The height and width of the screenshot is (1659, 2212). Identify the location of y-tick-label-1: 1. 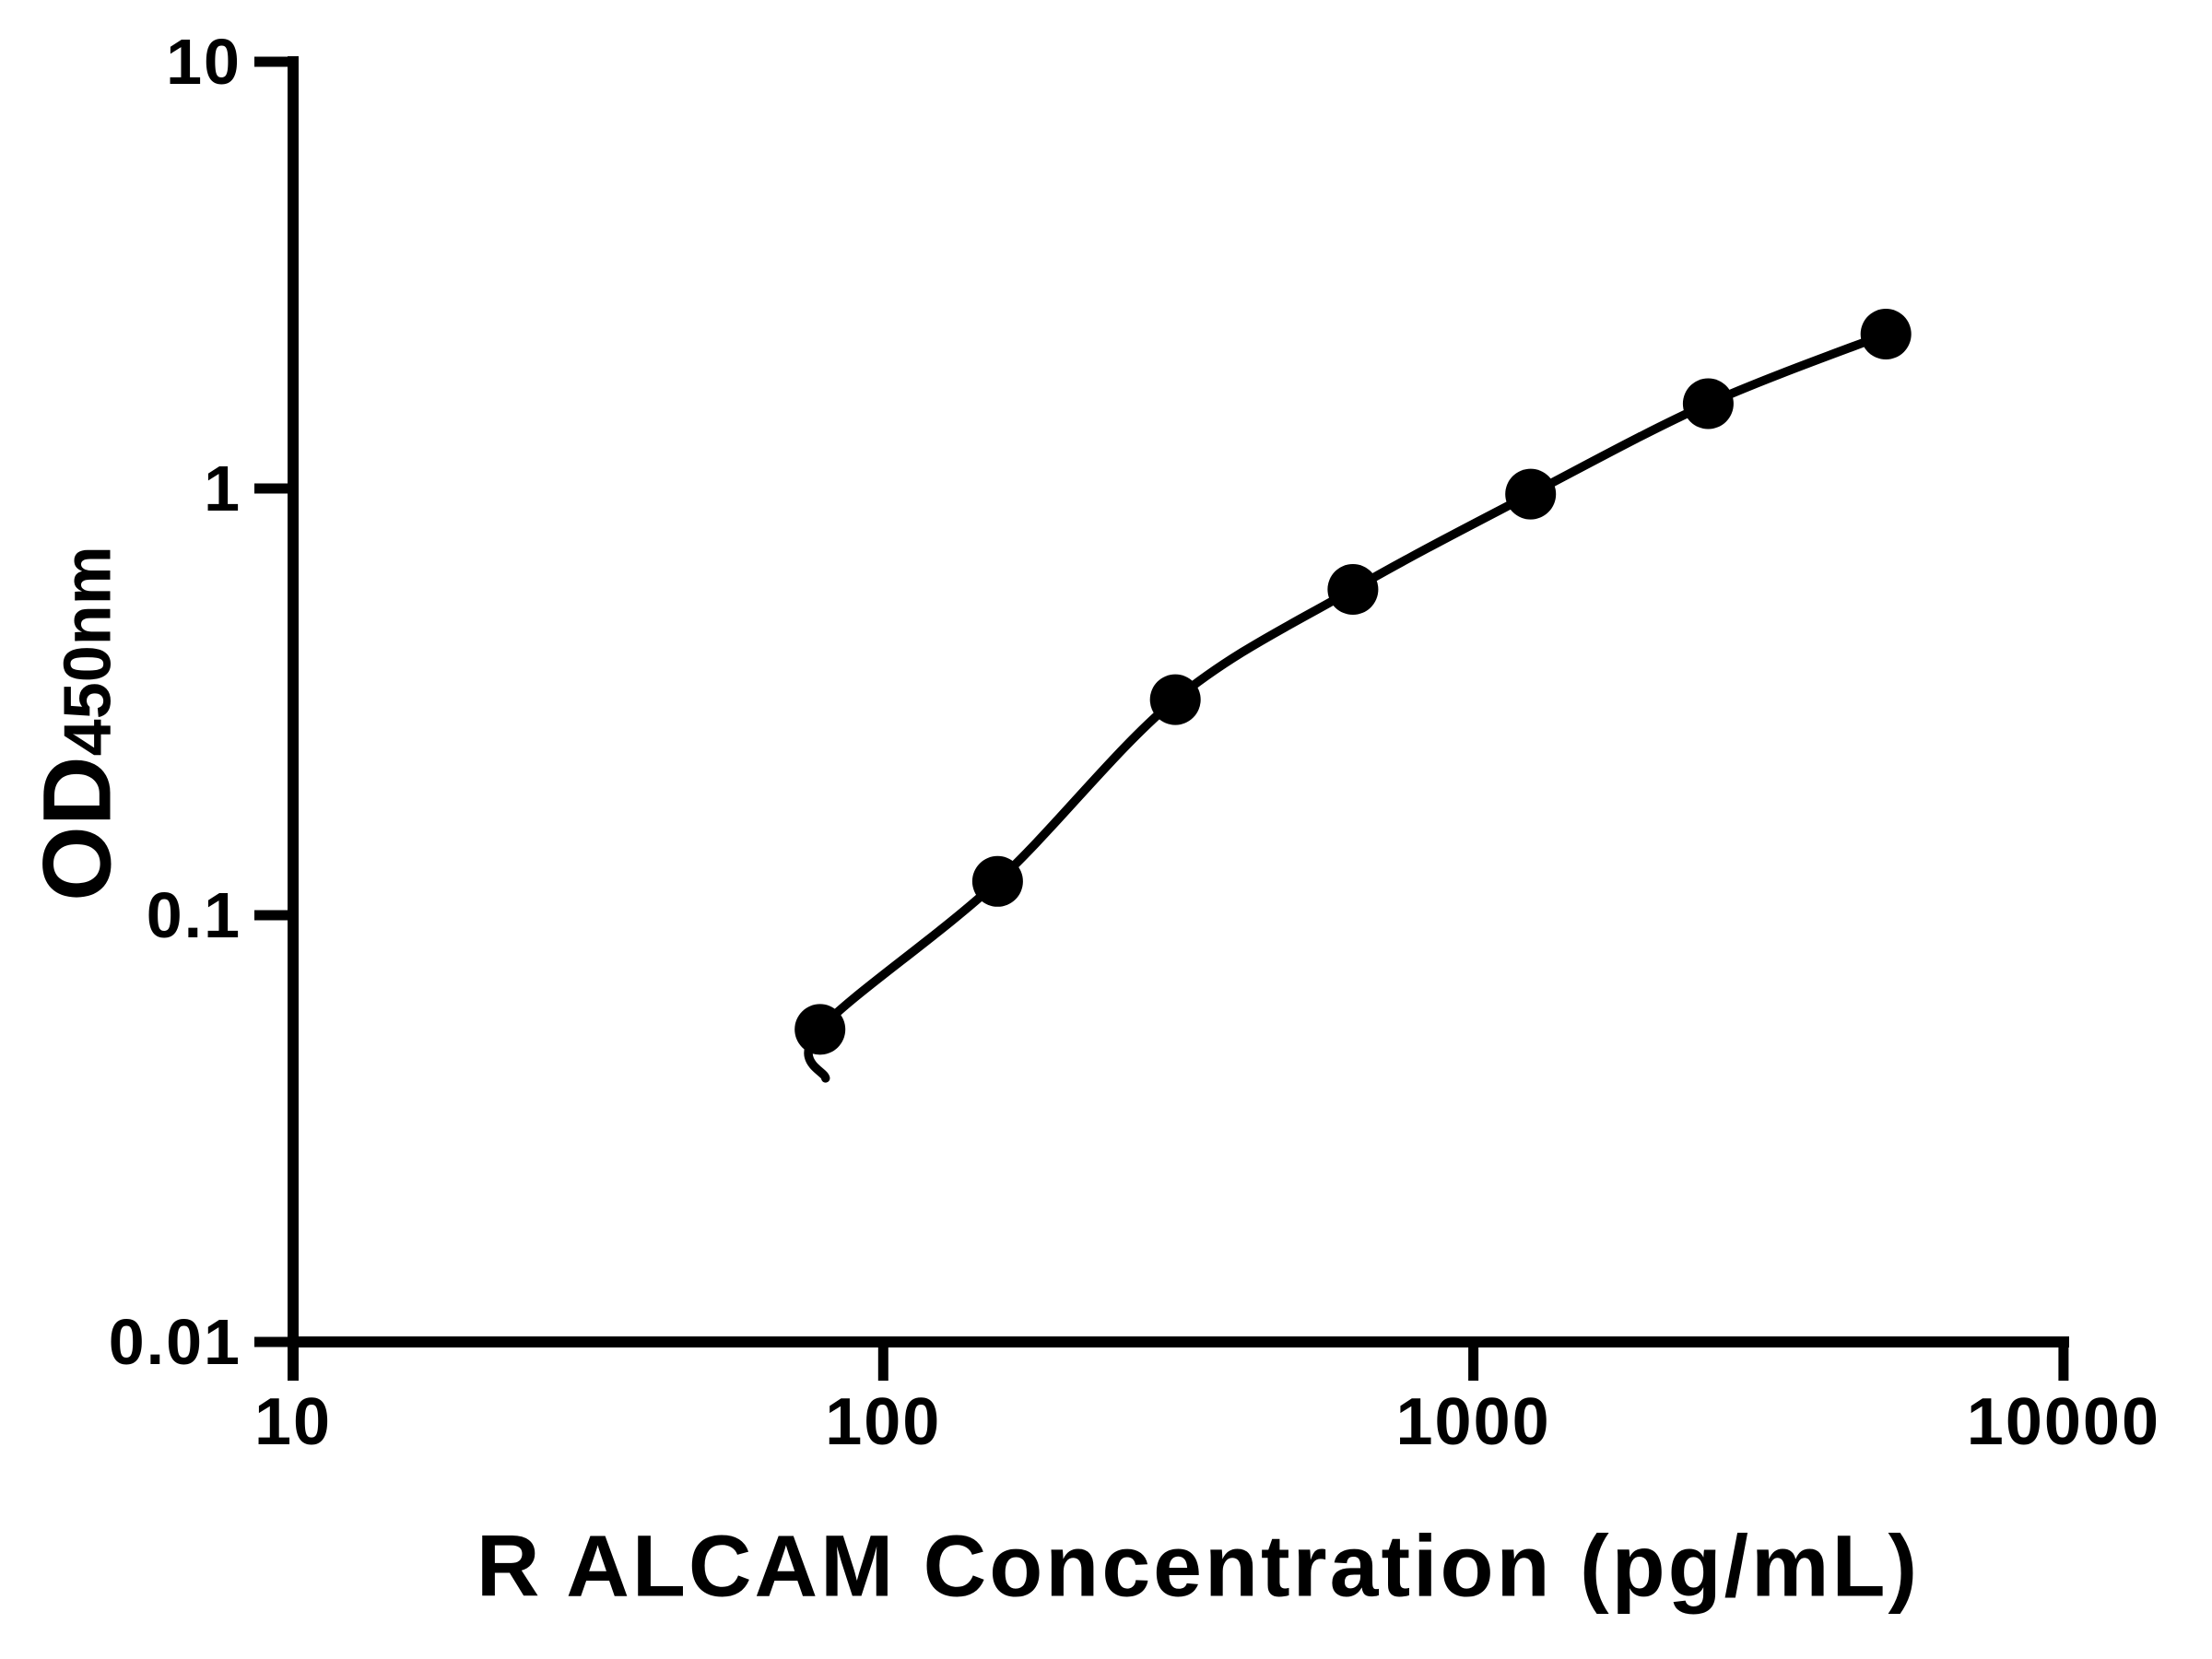
(222, 488).